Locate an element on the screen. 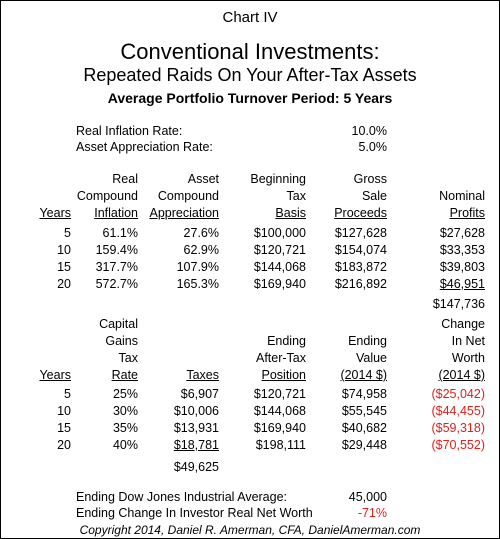  cell: 35% is located at coordinates (125, 428).